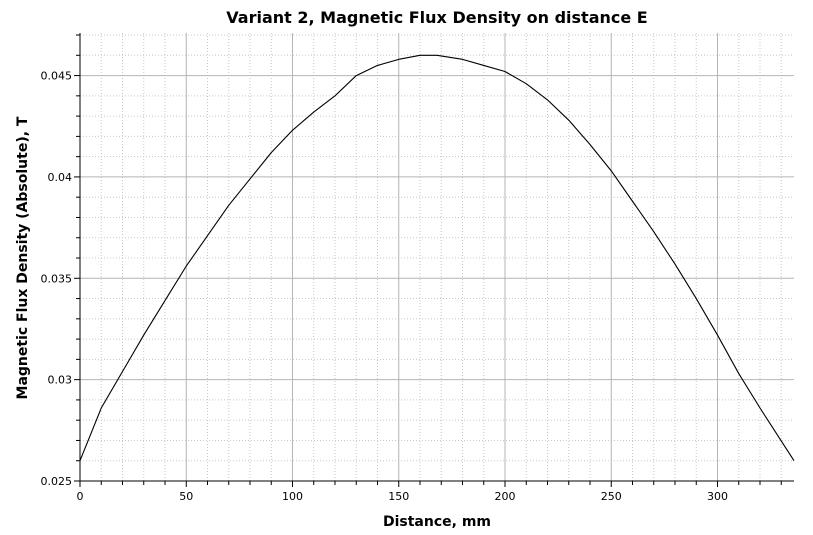 The width and height of the screenshot is (813, 535). Describe the element at coordinates (80, 496) in the screenshot. I see `x-tick-label: 0` at that location.